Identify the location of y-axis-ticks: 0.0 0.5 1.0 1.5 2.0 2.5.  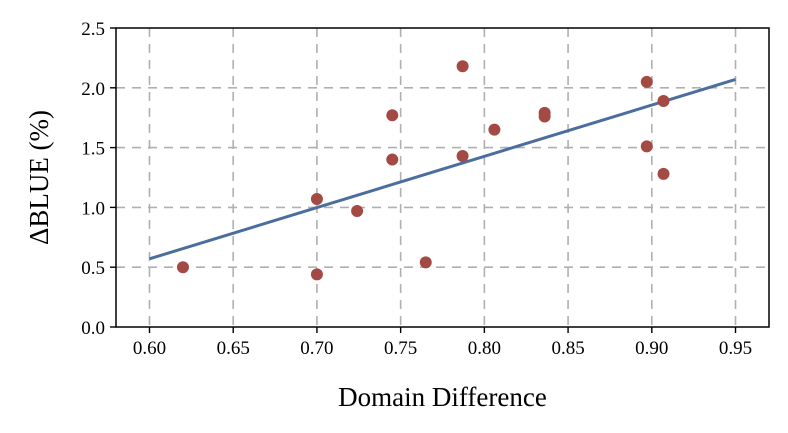
(98, 179).